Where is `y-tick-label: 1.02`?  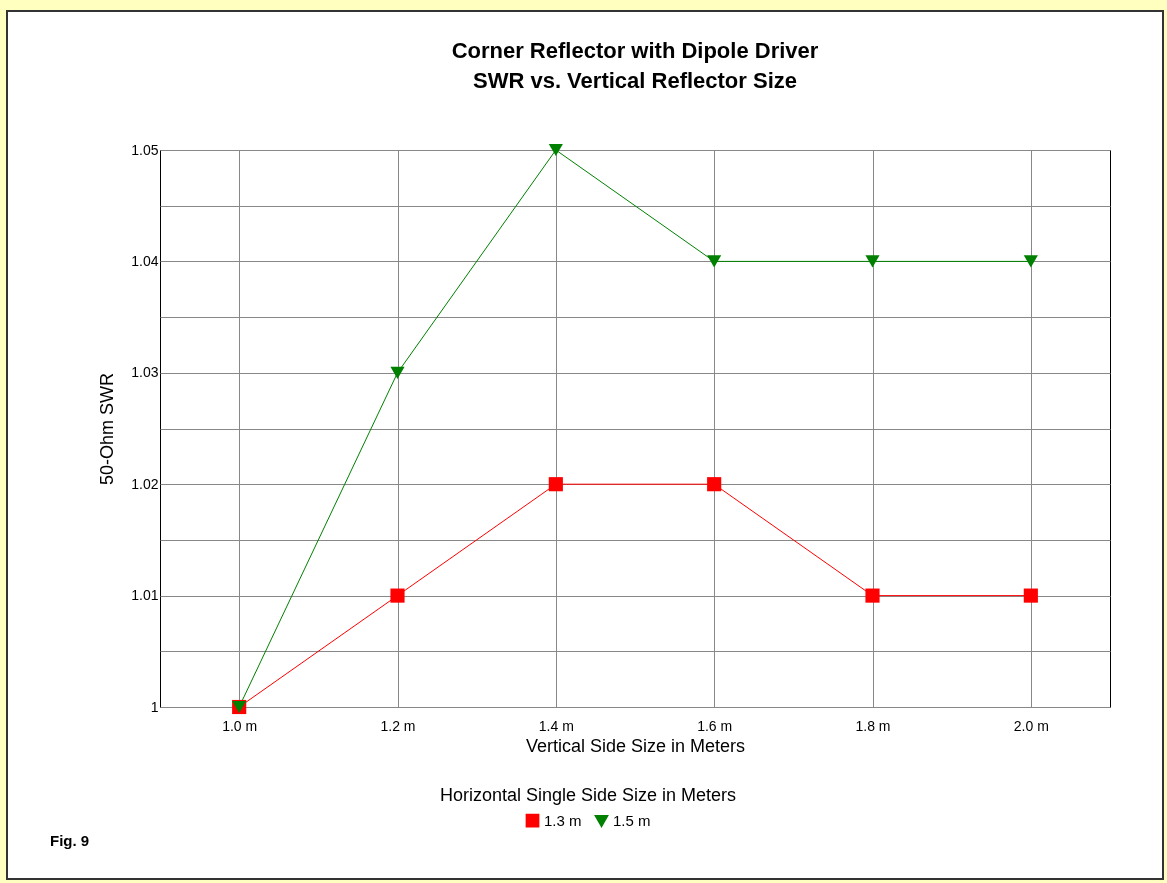
y-tick-label: 1.02 is located at coordinates (145, 483).